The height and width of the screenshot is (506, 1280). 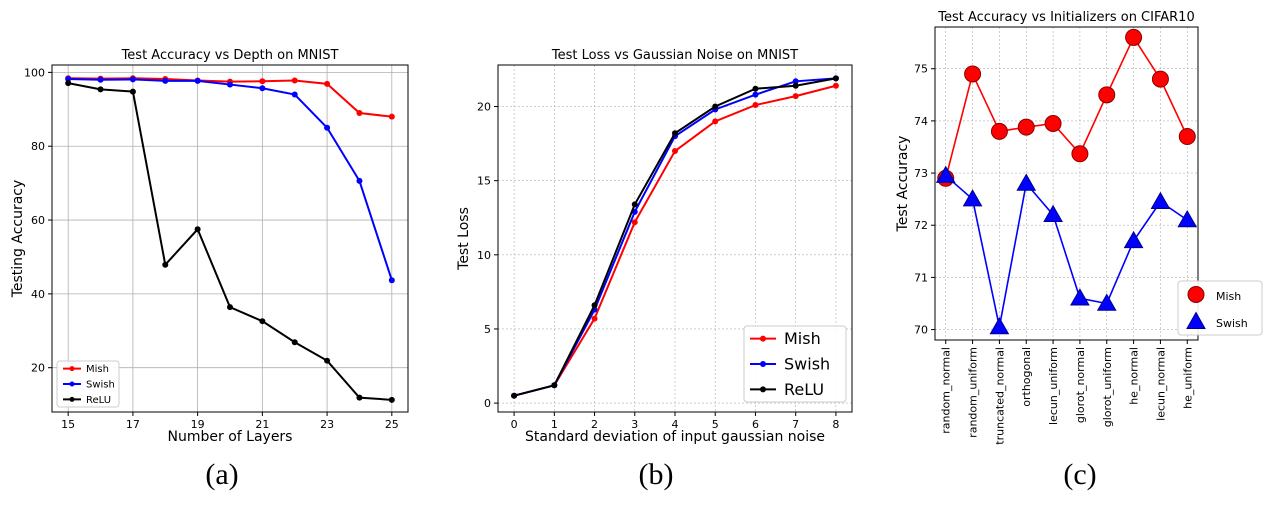 I want to click on y-tick-label: 15, so click(x=484, y=181).